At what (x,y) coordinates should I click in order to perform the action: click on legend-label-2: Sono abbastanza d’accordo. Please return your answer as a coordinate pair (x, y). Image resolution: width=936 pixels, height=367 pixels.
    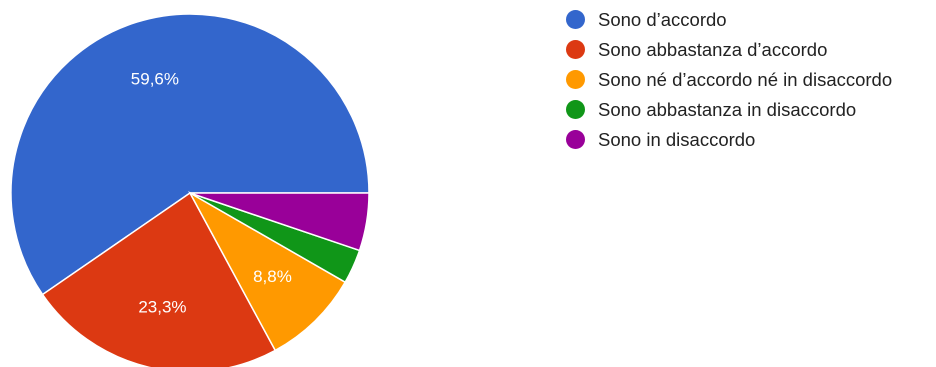
    Looking at the image, I should click on (713, 49).